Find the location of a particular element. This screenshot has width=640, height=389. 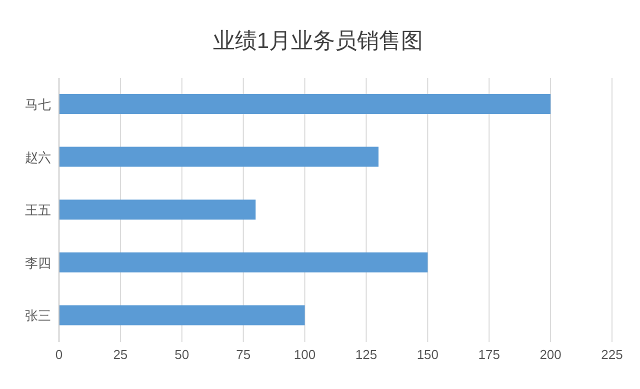

y-tick-label: 马七 is located at coordinates (38, 104).